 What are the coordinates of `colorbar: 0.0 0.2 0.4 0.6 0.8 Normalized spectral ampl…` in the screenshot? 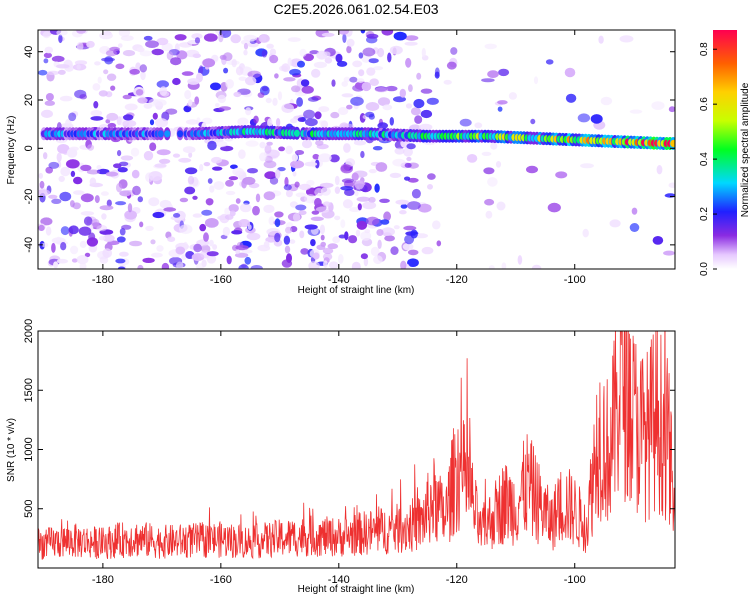 It's located at (724, 153).